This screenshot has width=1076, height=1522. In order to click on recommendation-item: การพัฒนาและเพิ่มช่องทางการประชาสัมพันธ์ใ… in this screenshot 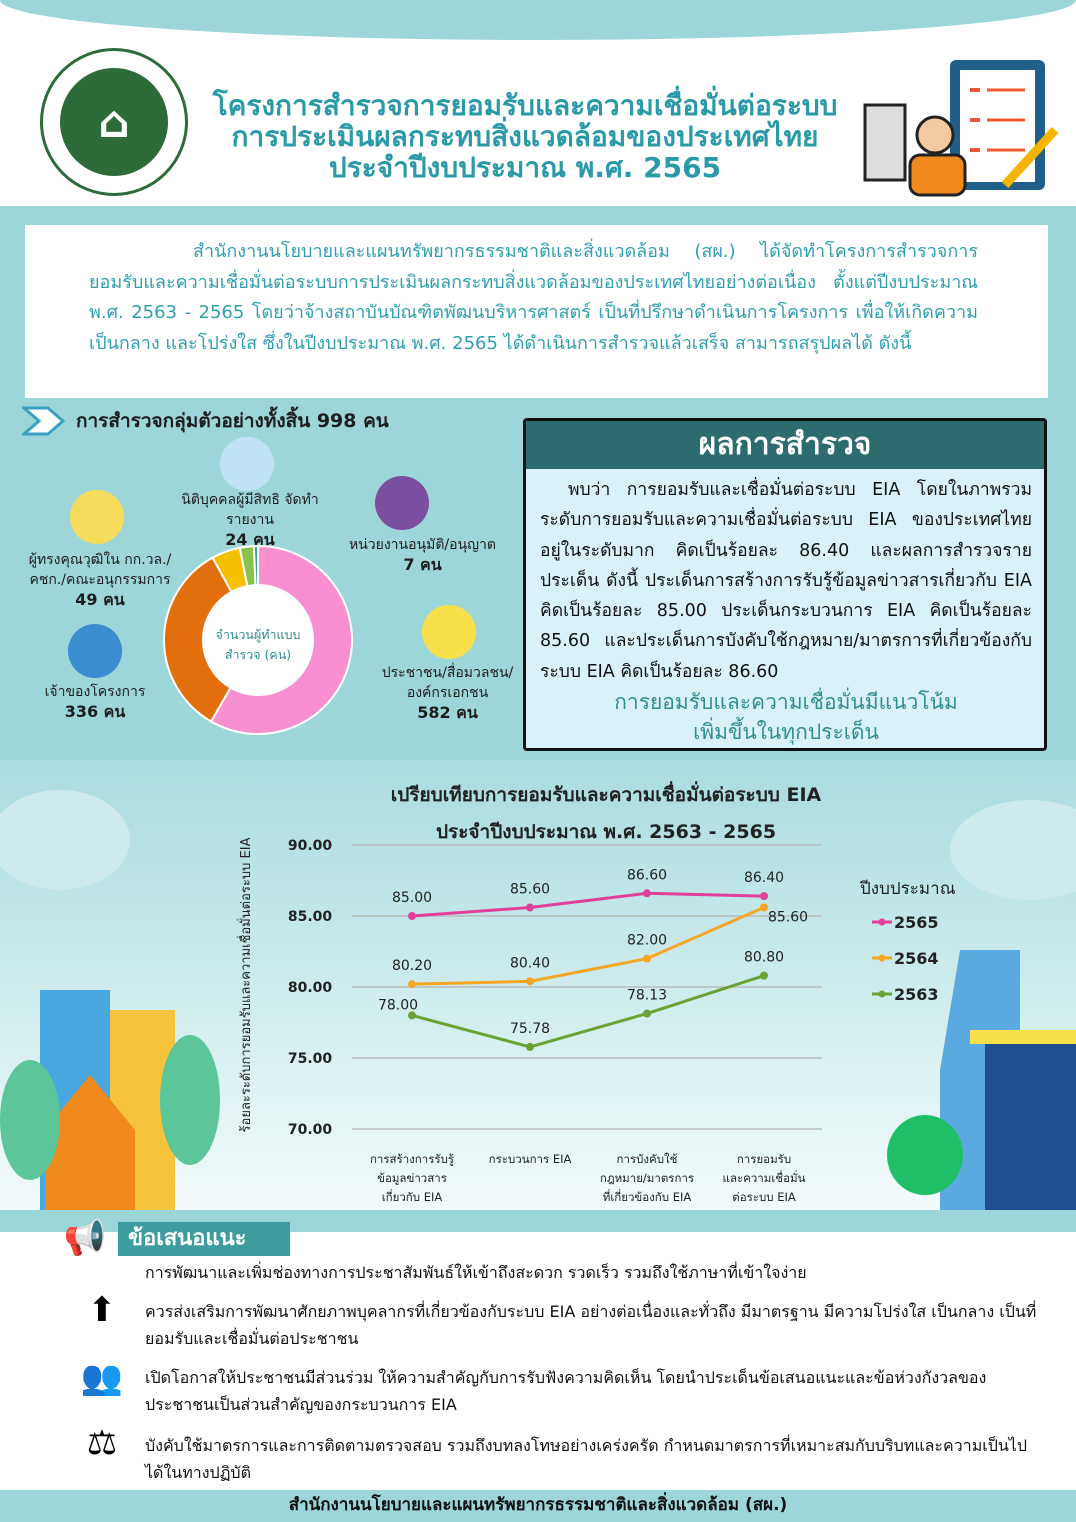, I will do `click(476, 1272)`.